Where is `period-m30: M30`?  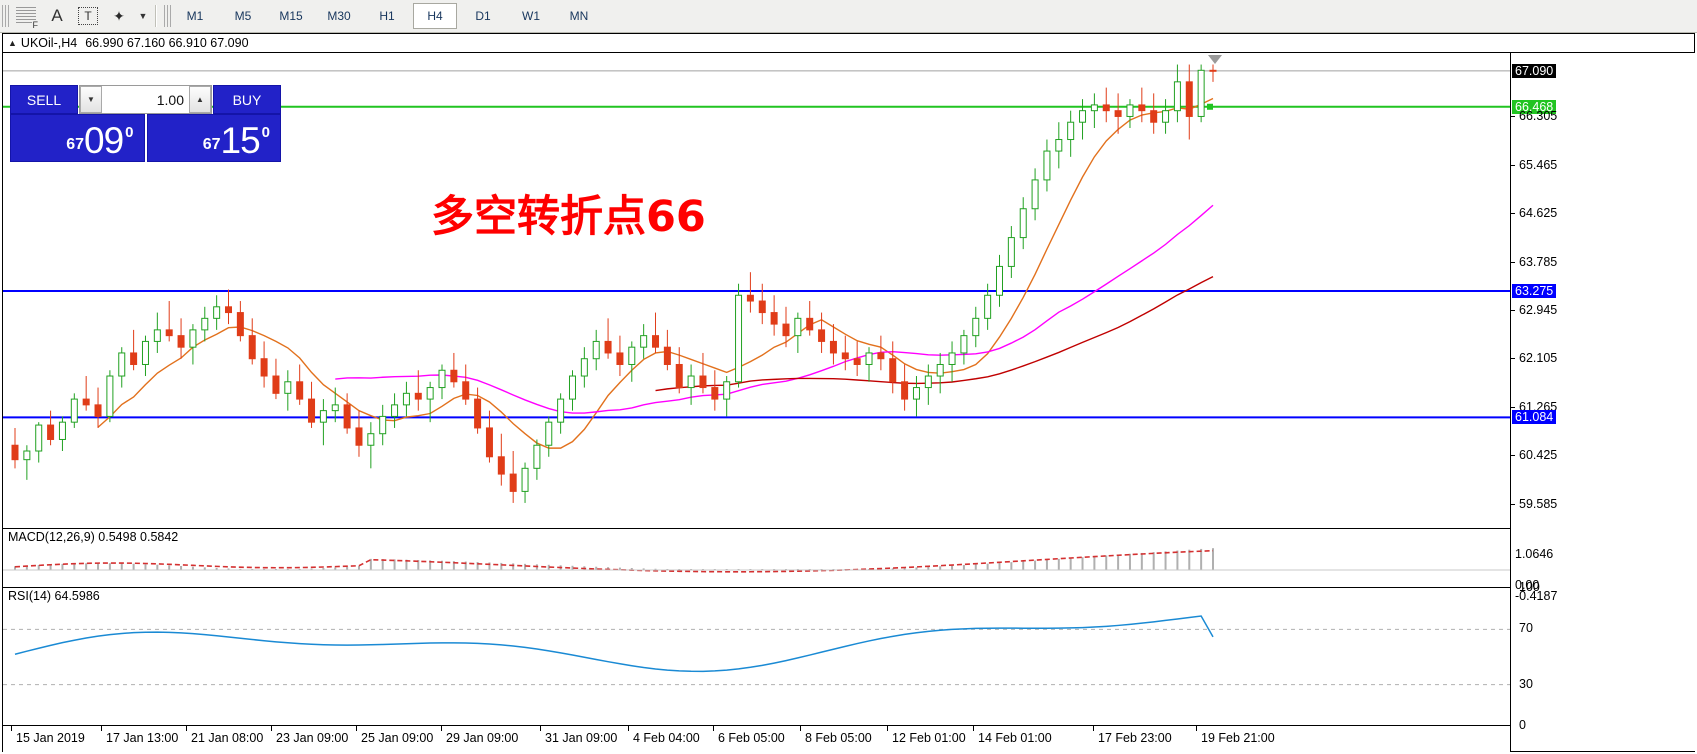 period-m30: M30 is located at coordinates (339, 16).